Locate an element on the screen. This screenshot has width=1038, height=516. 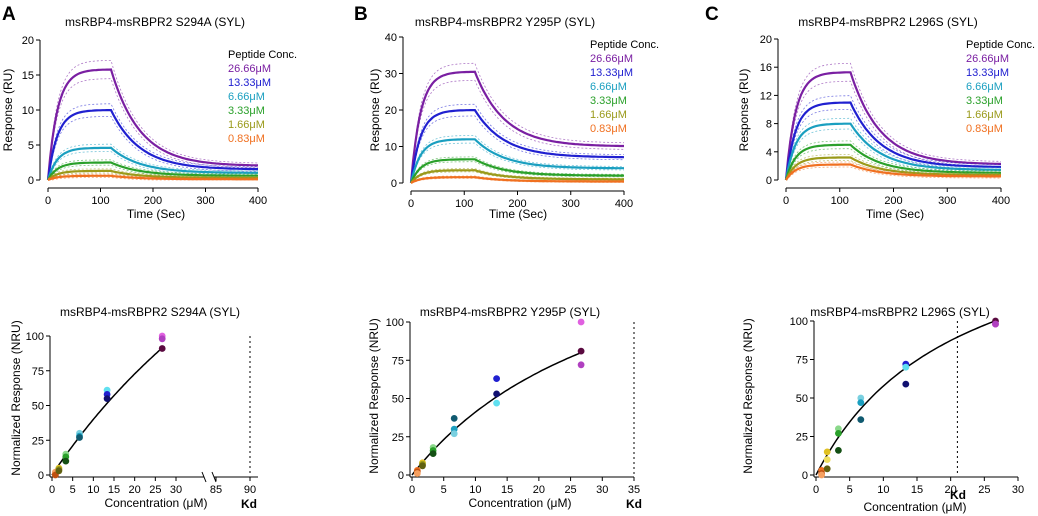
legend-entry-1-66: 1.66μM is located at coordinates (608, 115).